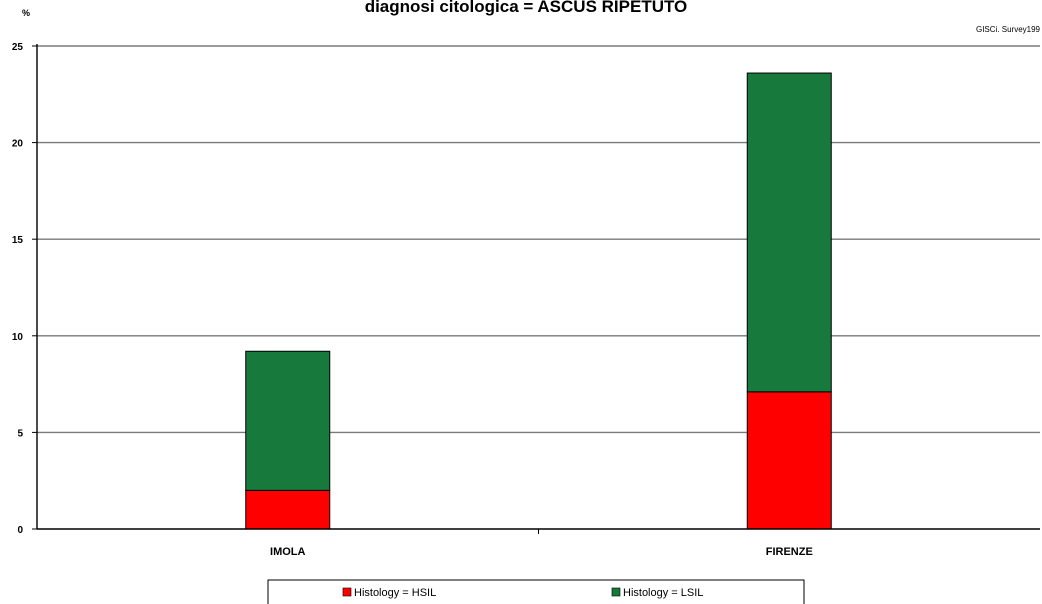  I want to click on x-tick-label: IMOLA, so click(287, 552).